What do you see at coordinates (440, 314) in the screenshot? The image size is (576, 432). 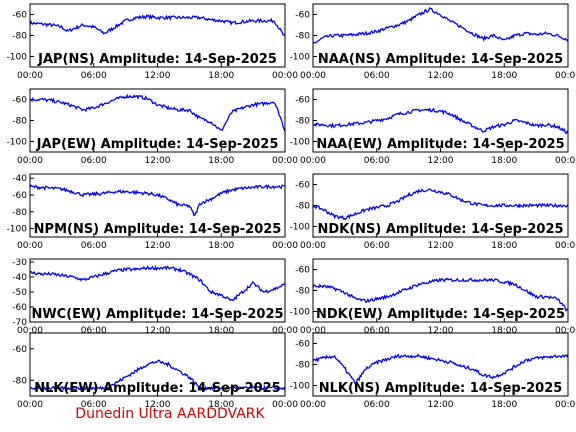 I see `panel-title-7: NDK(EW) Amplitude: 14-Sep-2025` at bounding box center [440, 314].